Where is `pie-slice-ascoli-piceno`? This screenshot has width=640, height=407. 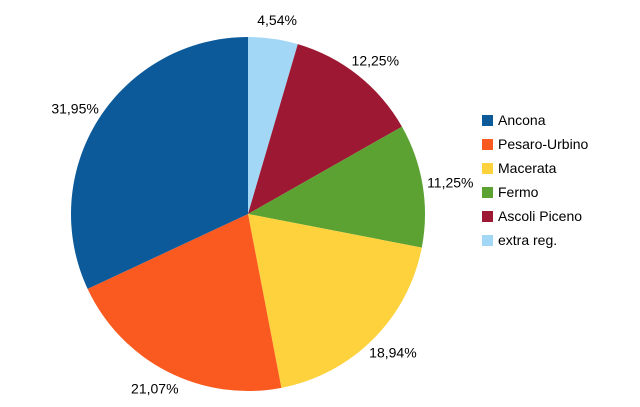
pie-slice-ascoli-piceno is located at coordinates (325, 129).